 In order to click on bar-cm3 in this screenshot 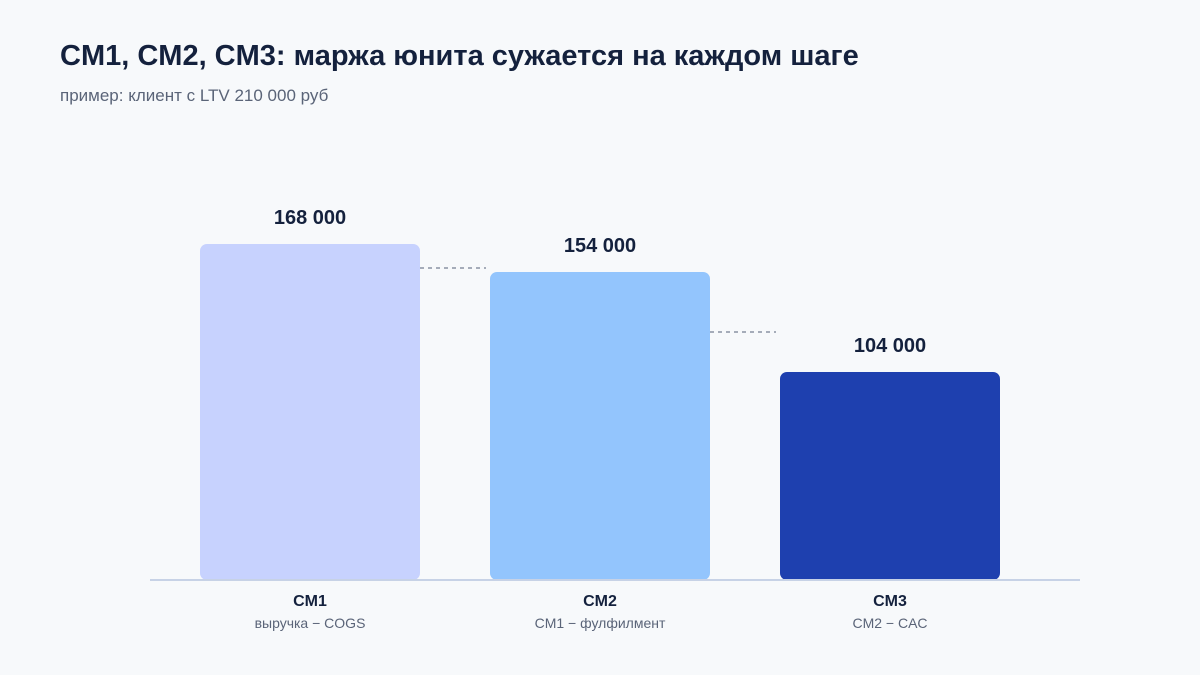, I will do `click(890, 476)`.